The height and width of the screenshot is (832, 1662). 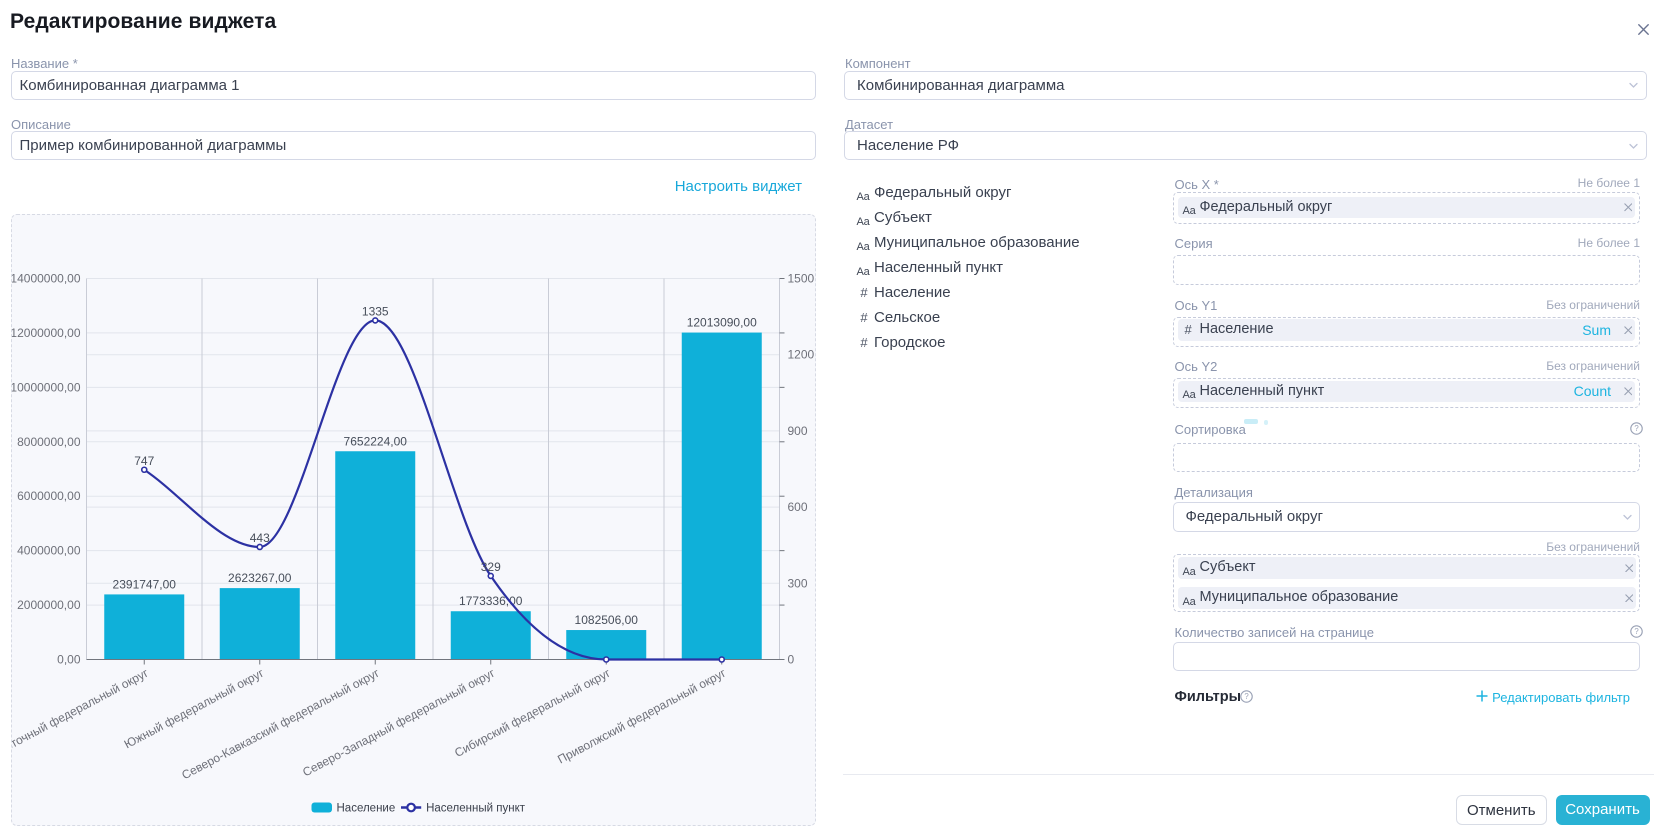 I want to click on svg-text:Дальневосточный федеральный ок: Дальневосточный федеральный округ, so click(x=81, y=721).